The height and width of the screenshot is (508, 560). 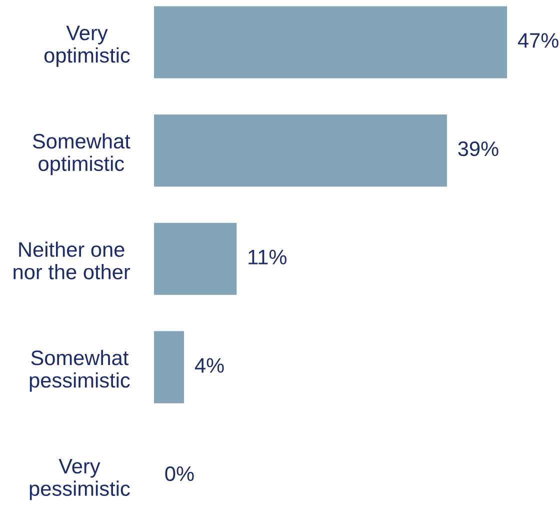 I want to click on y-tick-label: Very optimistic, so click(x=87, y=46).